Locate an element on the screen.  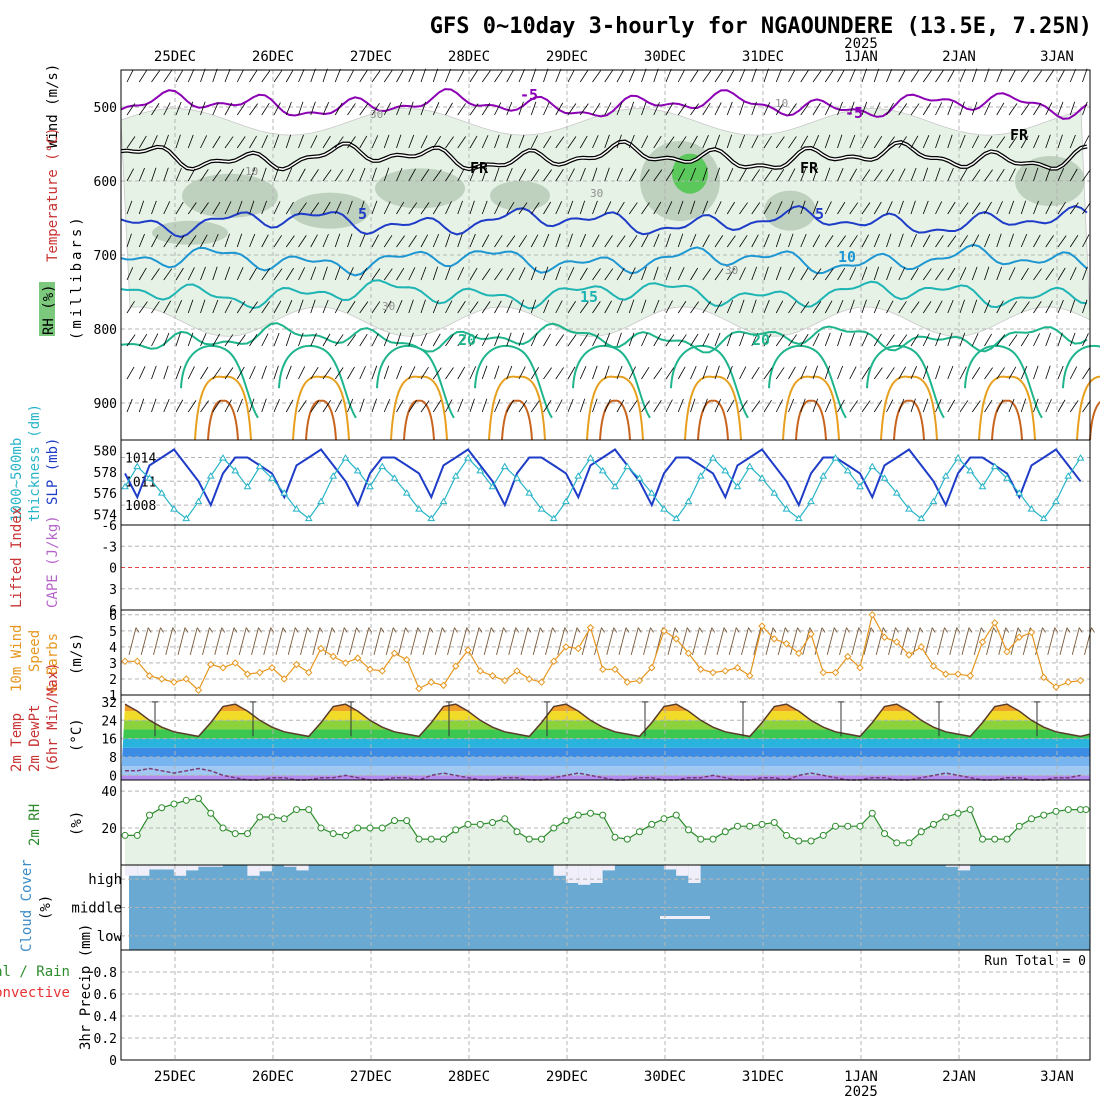
precip-tick-label: 0.6 is located at coordinates (105, 995).